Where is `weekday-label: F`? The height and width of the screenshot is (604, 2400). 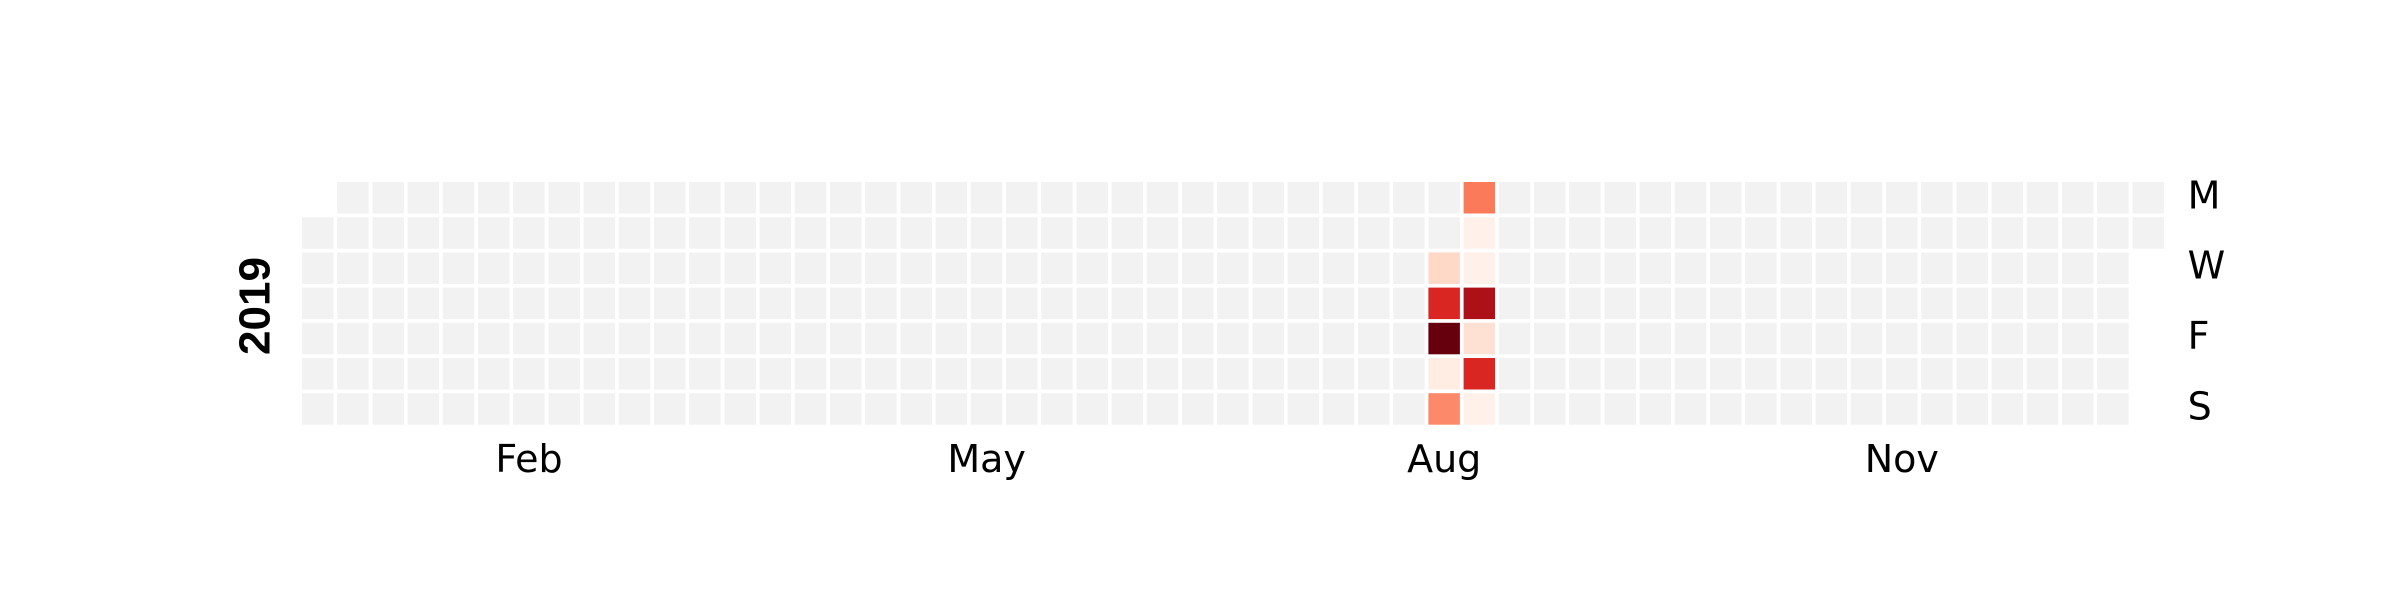 weekday-label: F is located at coordinates (2199, 336).